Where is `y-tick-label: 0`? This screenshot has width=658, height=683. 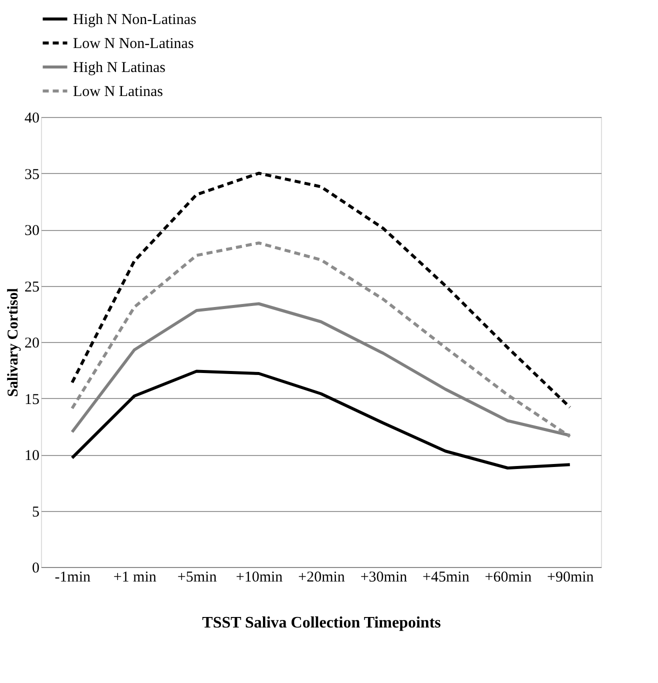
y-tick-label: 0 is located at coordinates (36, 568).